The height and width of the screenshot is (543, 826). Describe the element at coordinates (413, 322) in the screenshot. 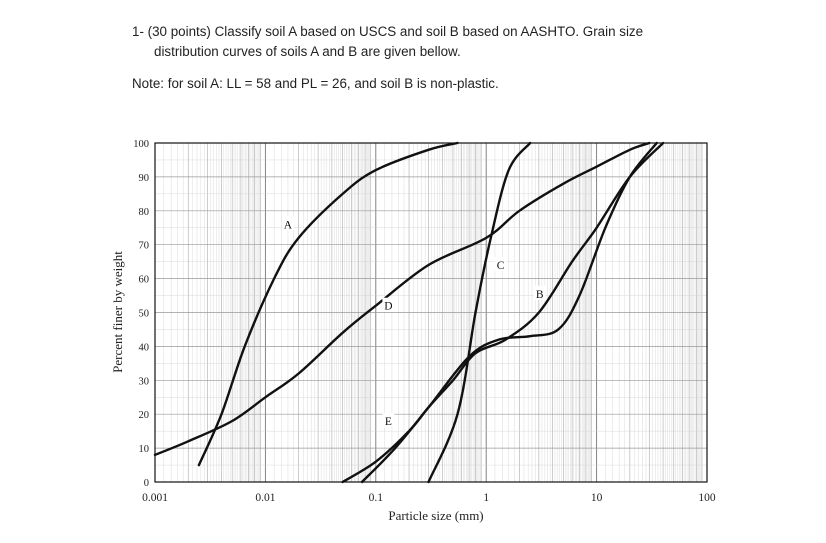

I see `chart-curve-labels: A B C D E` at that location.